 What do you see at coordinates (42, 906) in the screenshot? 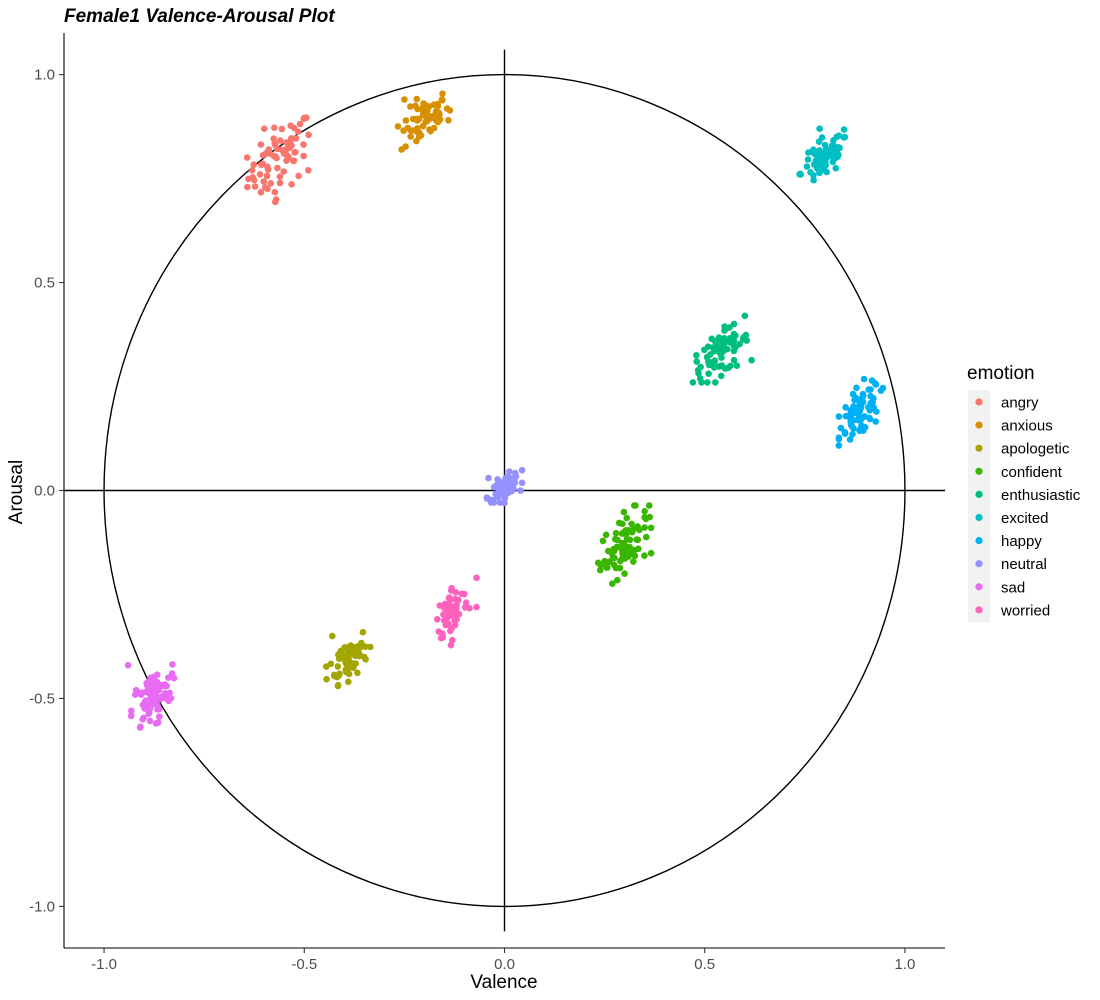
I see `y-tick-label: -1.0` at bounding box center [42, 906].